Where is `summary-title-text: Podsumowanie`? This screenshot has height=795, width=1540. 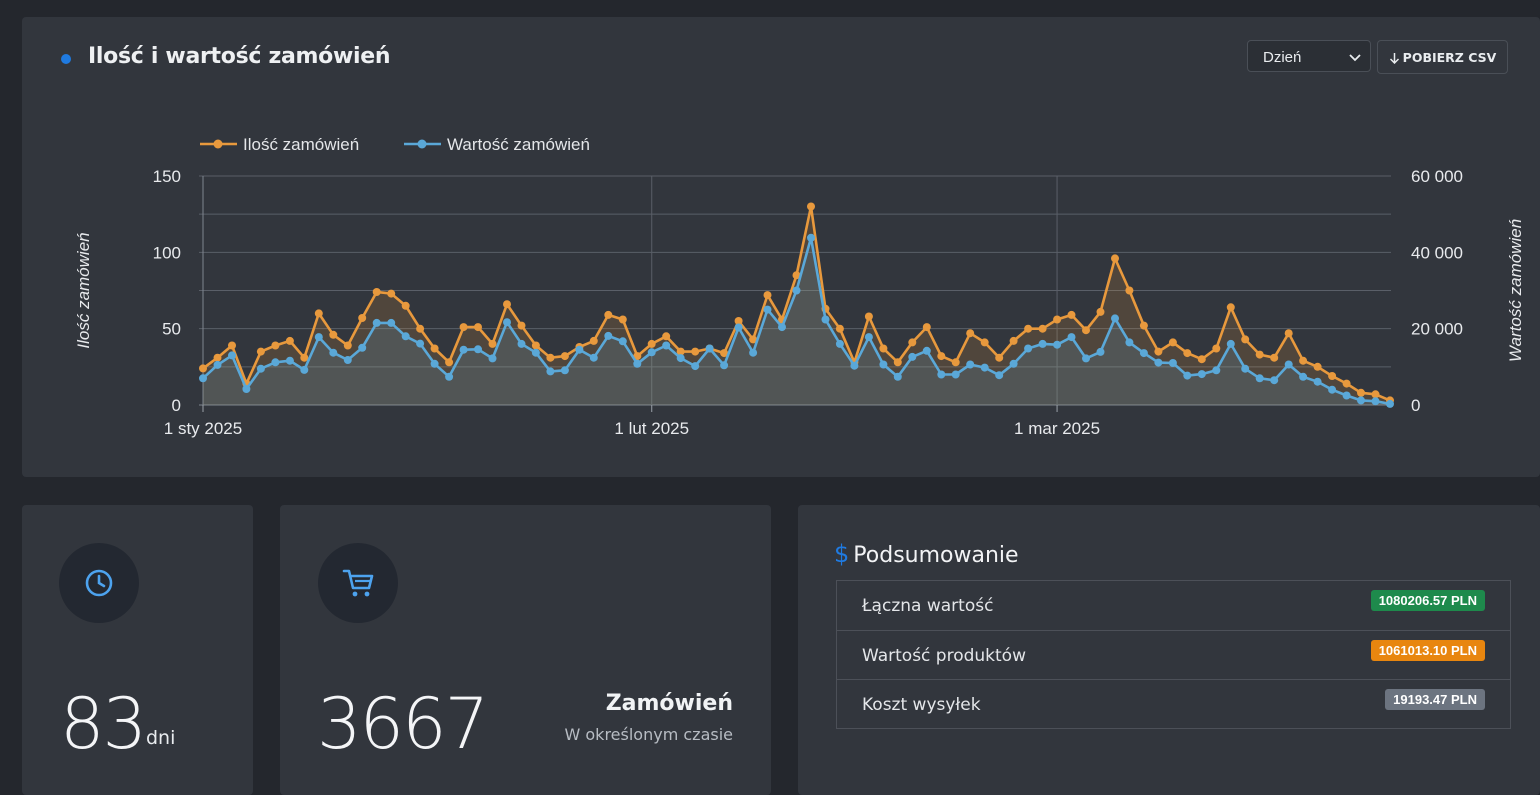 summary-title-text: Podsumowanie is located at coordinates (936, 555).